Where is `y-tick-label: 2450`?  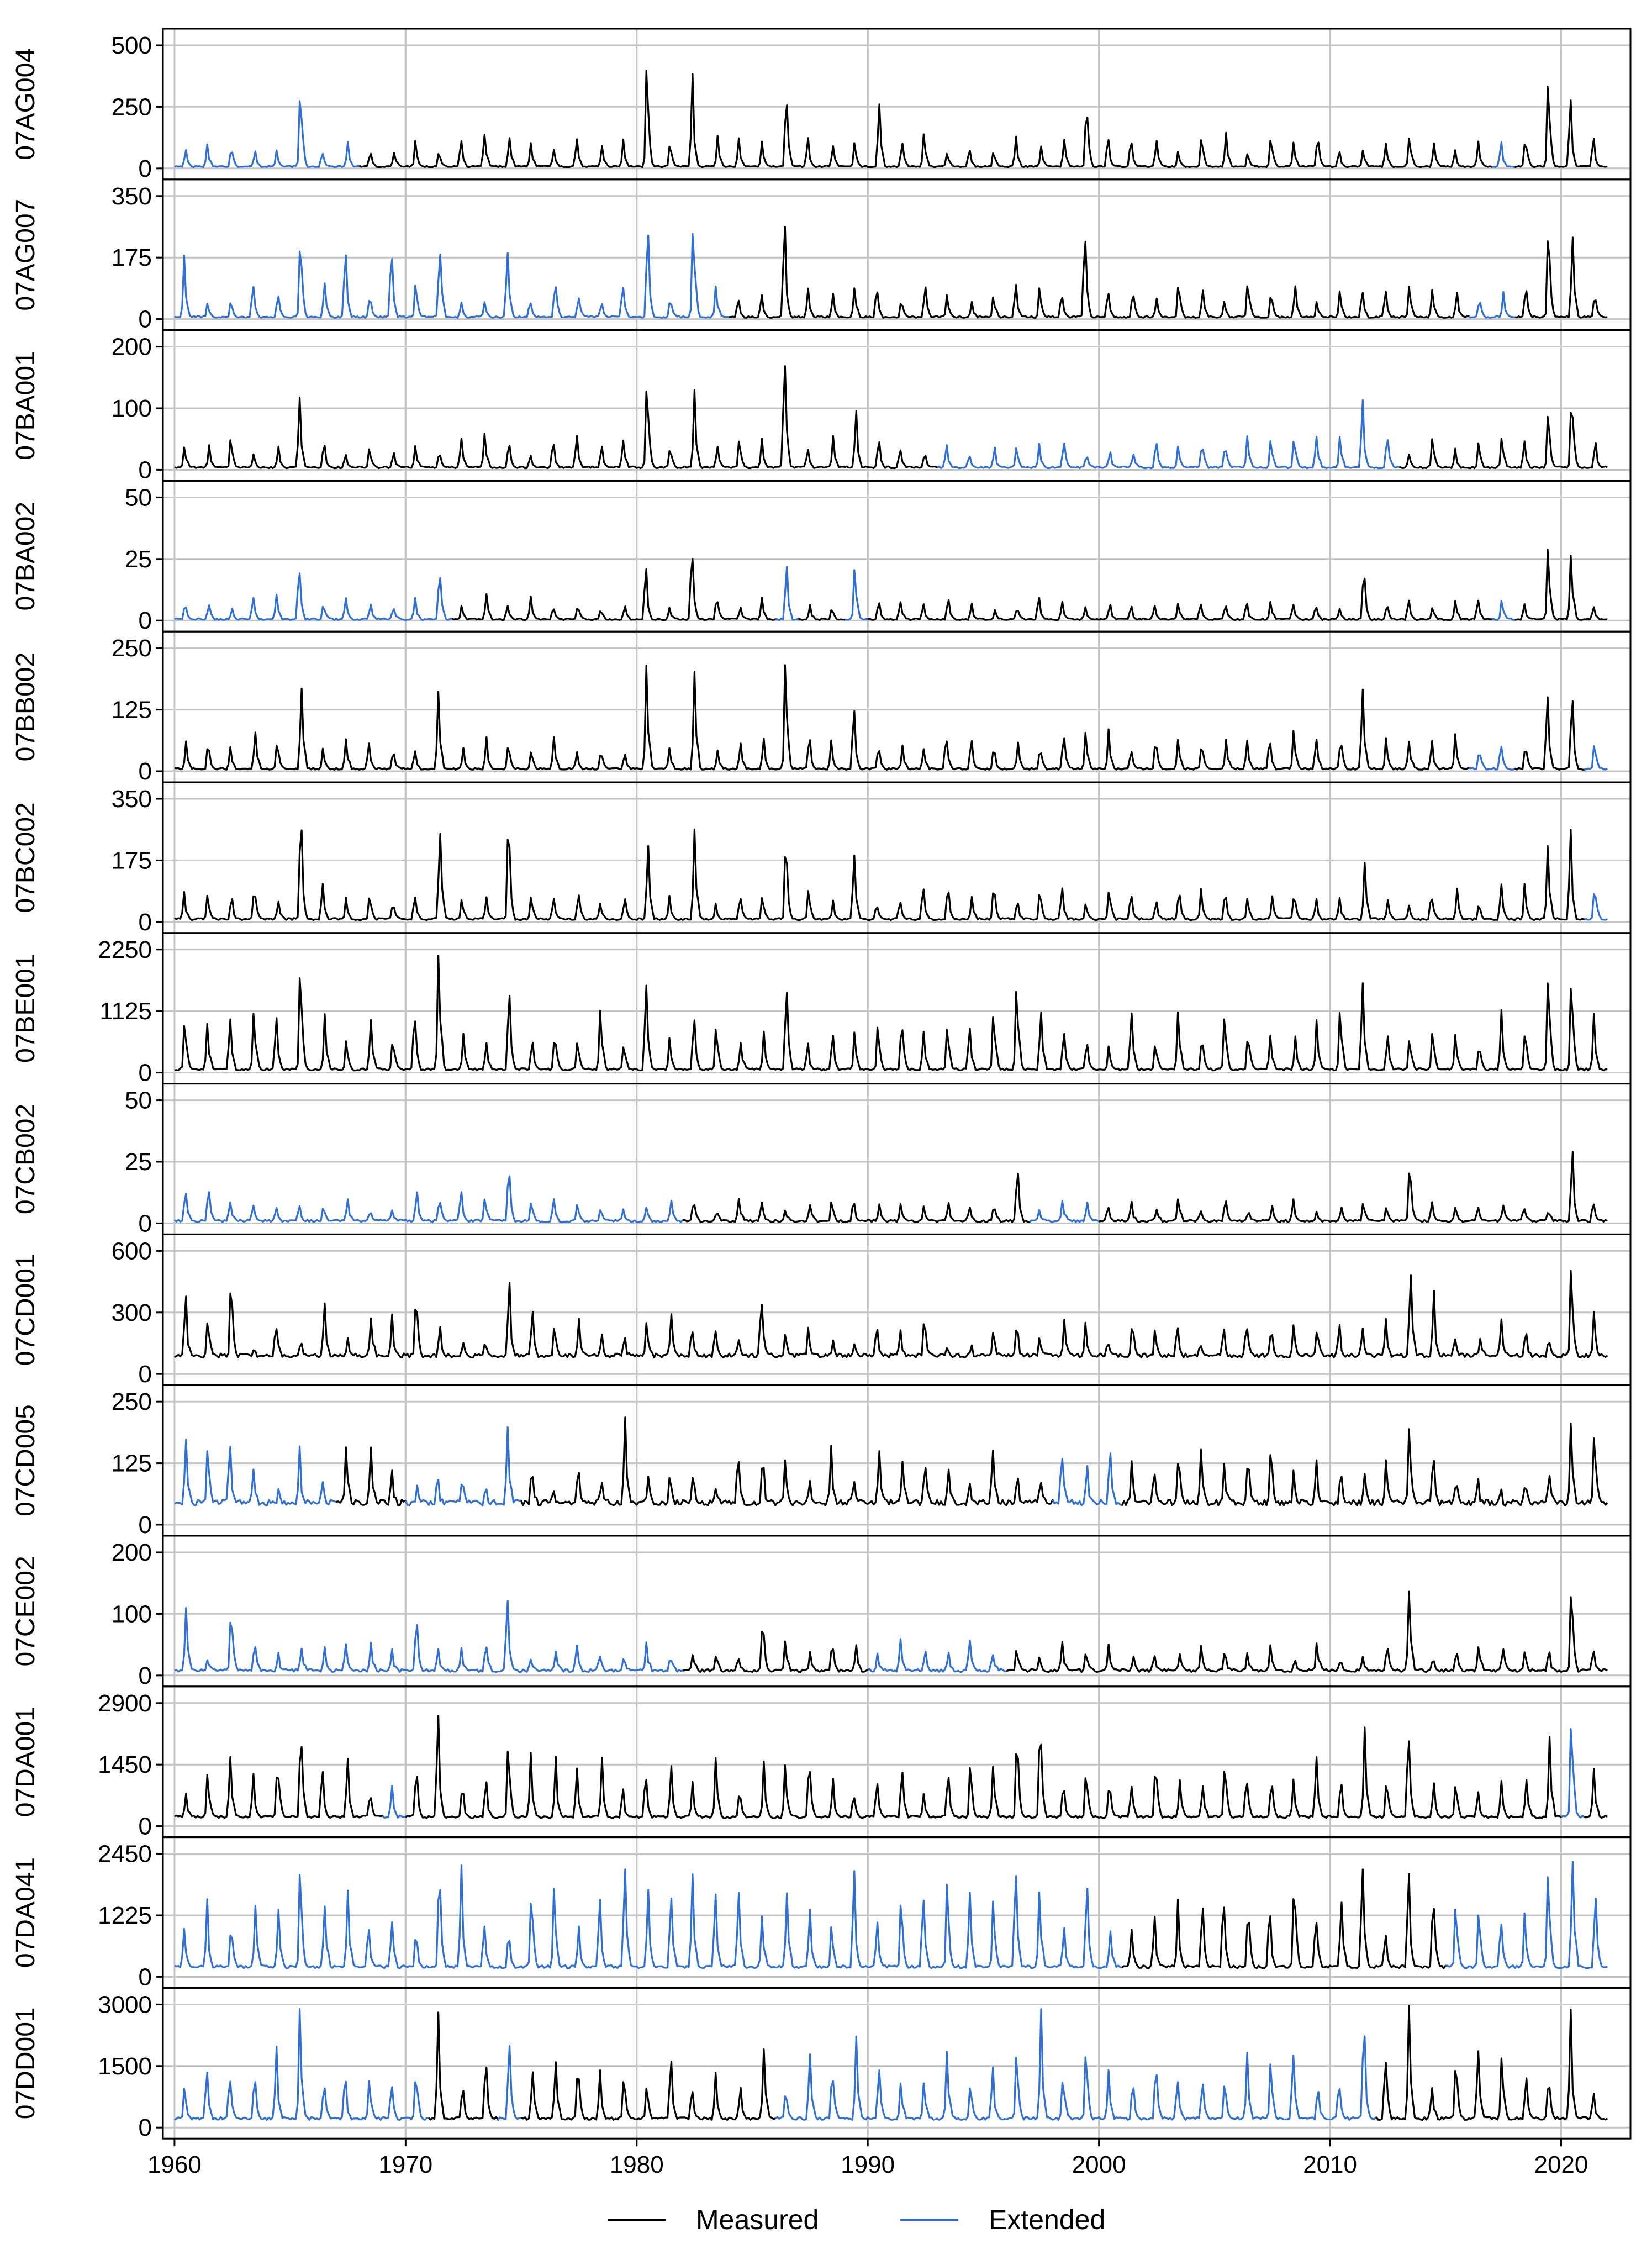 y-tick-label: 2450 is located at coordinates (125, 1854).